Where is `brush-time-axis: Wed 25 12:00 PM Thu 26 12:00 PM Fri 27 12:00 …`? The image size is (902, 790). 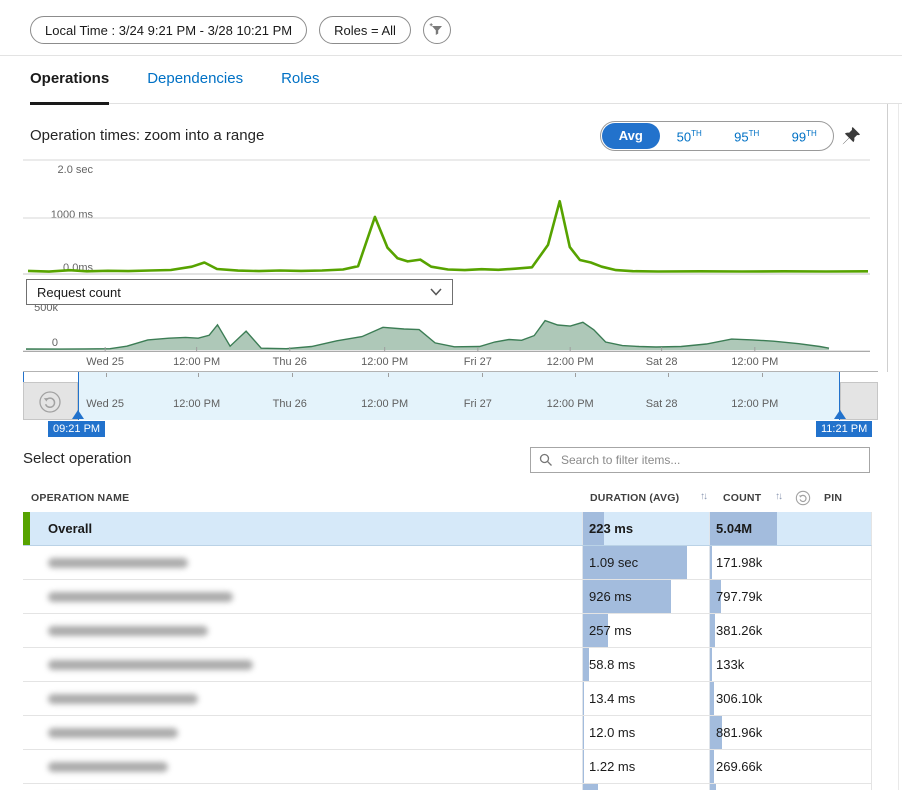
brush-time-axis: Wed 25 12:00 PM Thu 26 12:00 PM Fri 27 12:00 … is located at coordinates (446, 405).